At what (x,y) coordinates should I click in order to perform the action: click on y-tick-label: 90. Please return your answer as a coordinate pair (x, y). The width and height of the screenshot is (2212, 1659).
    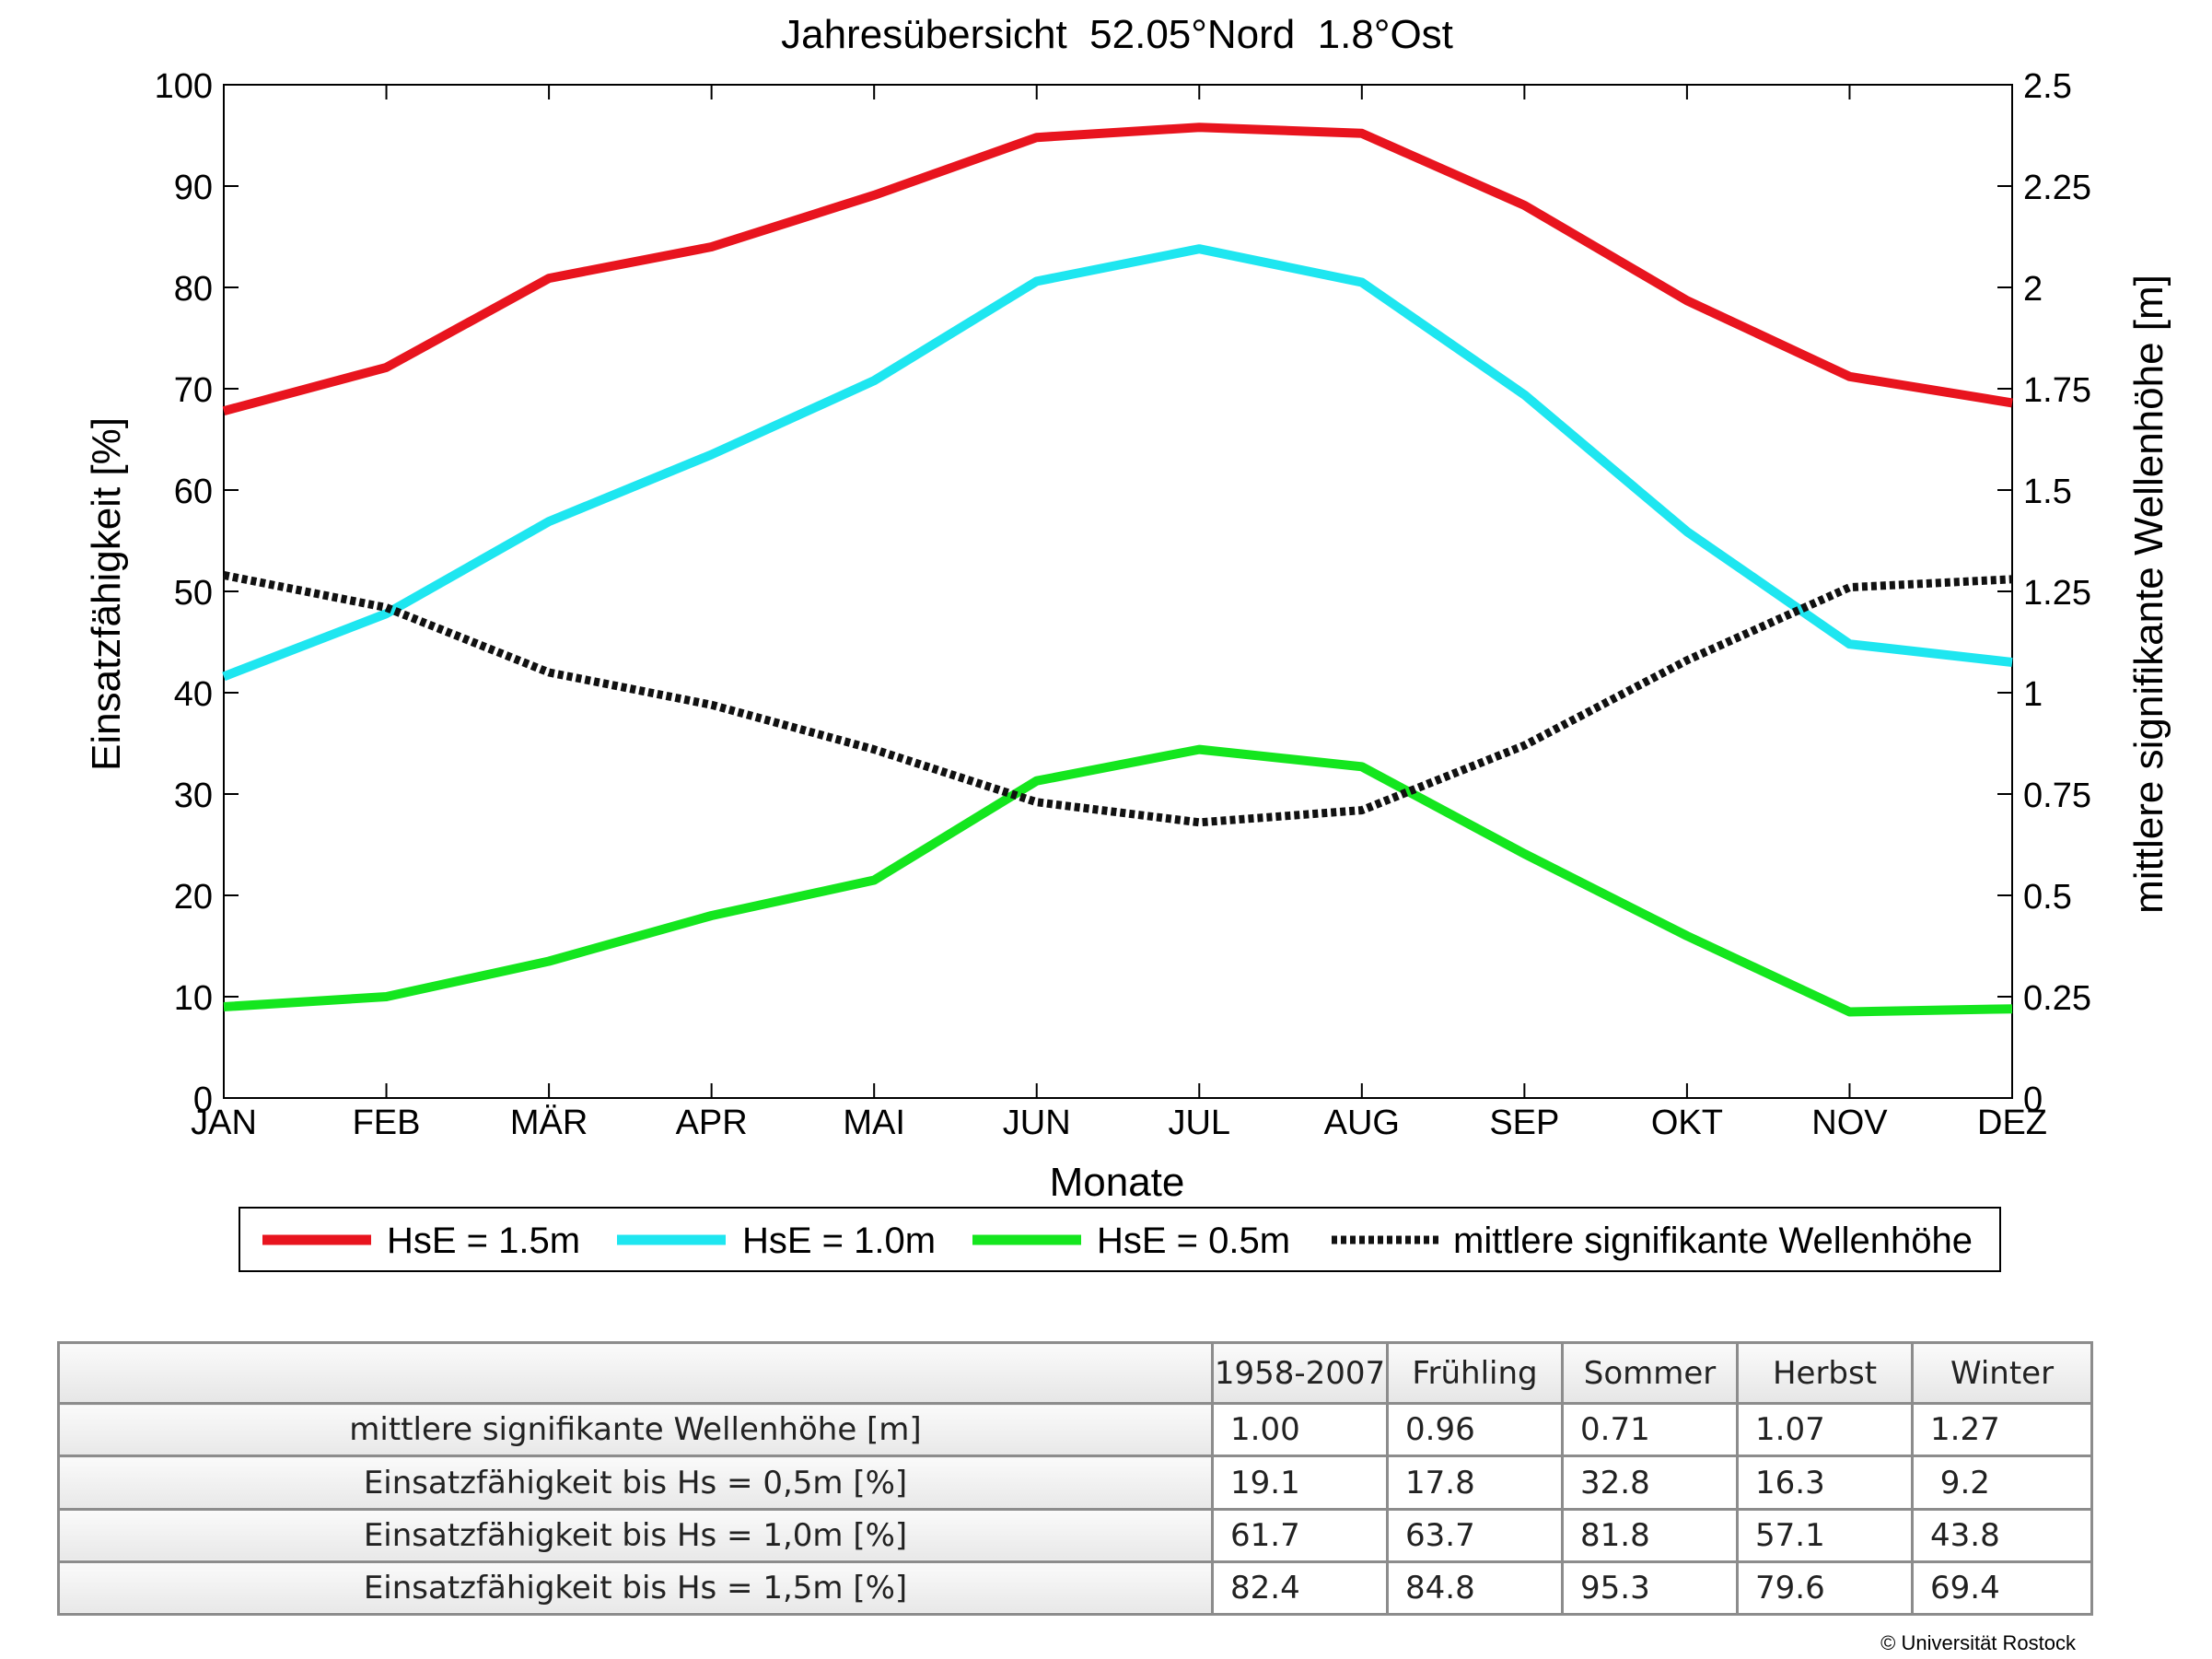
    Looking at the image, I should click on (194, 188).